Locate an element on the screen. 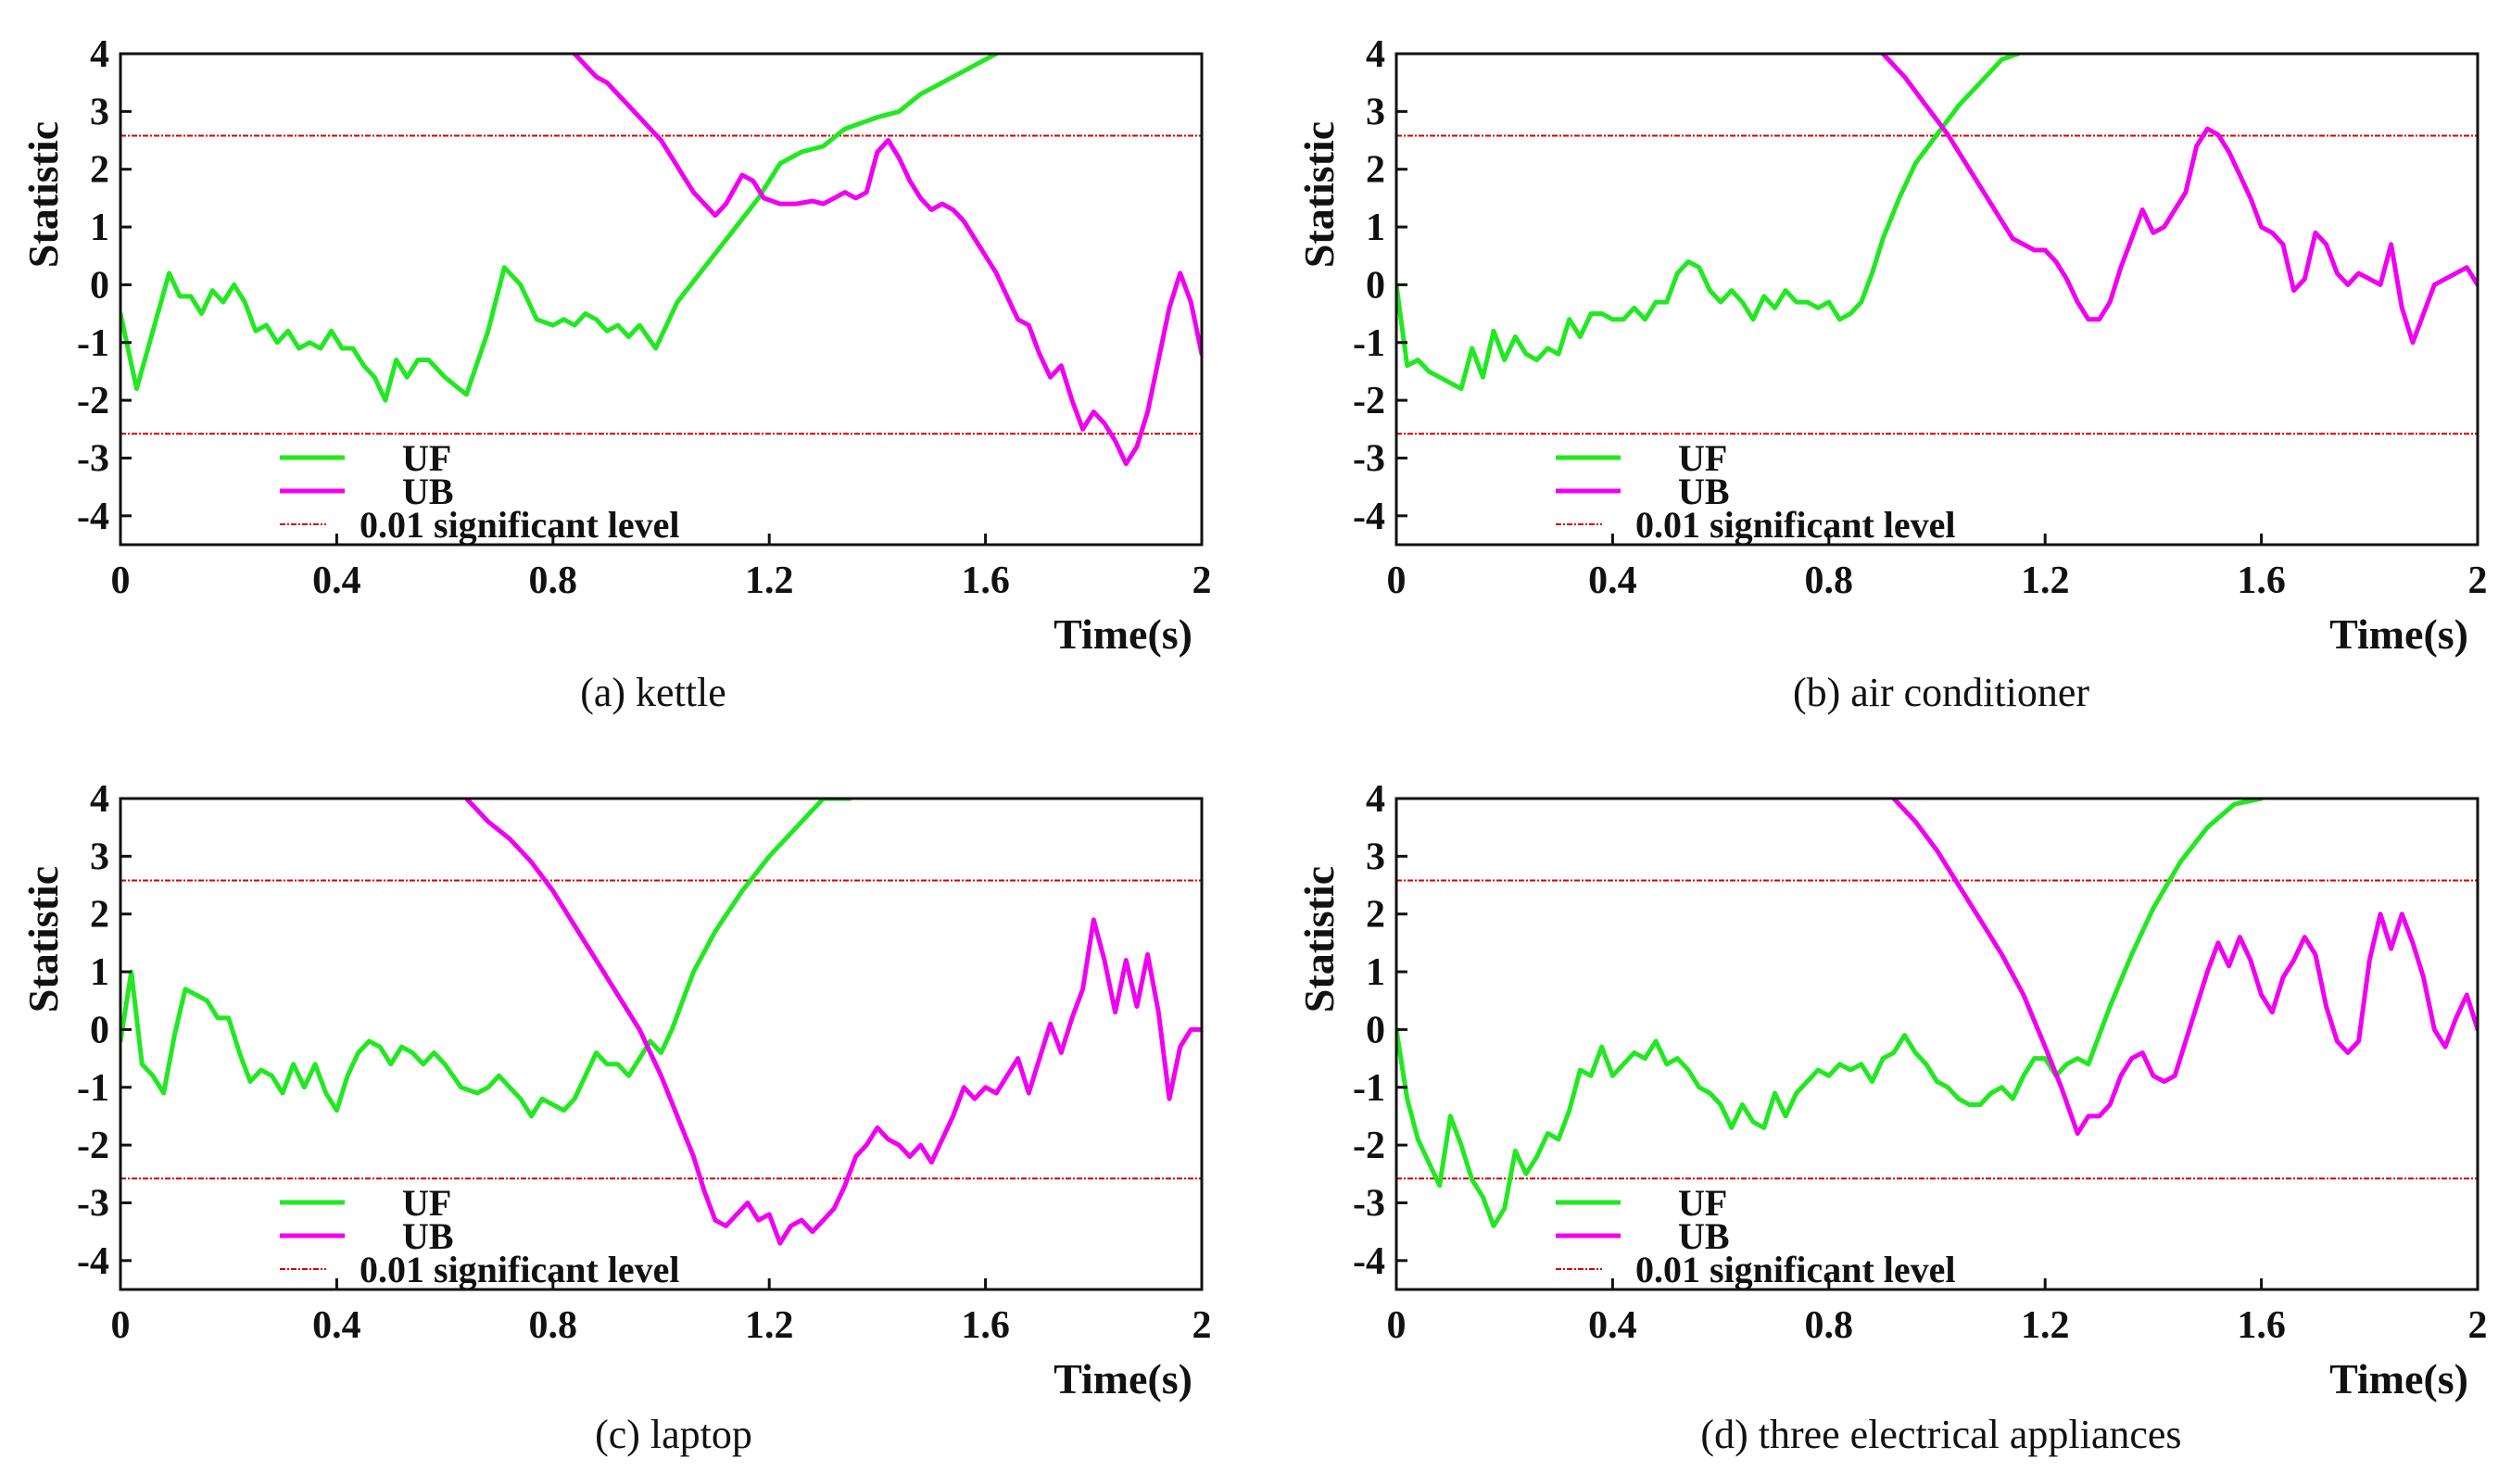 The height and width of the screenshot is (1484, 2511). panel-caption: (a) kettle is located at coordinates (653, 692).